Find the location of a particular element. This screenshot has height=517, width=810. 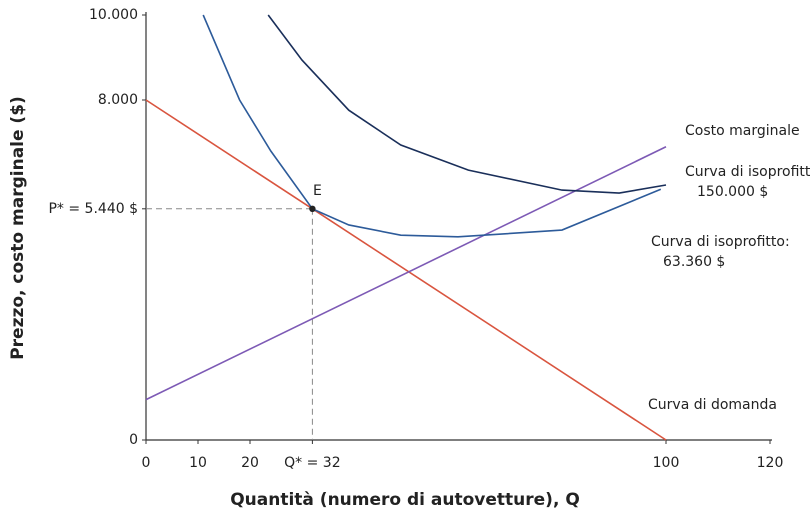

series-label-line: 150.000 $ is located at coordinates (732, 192).